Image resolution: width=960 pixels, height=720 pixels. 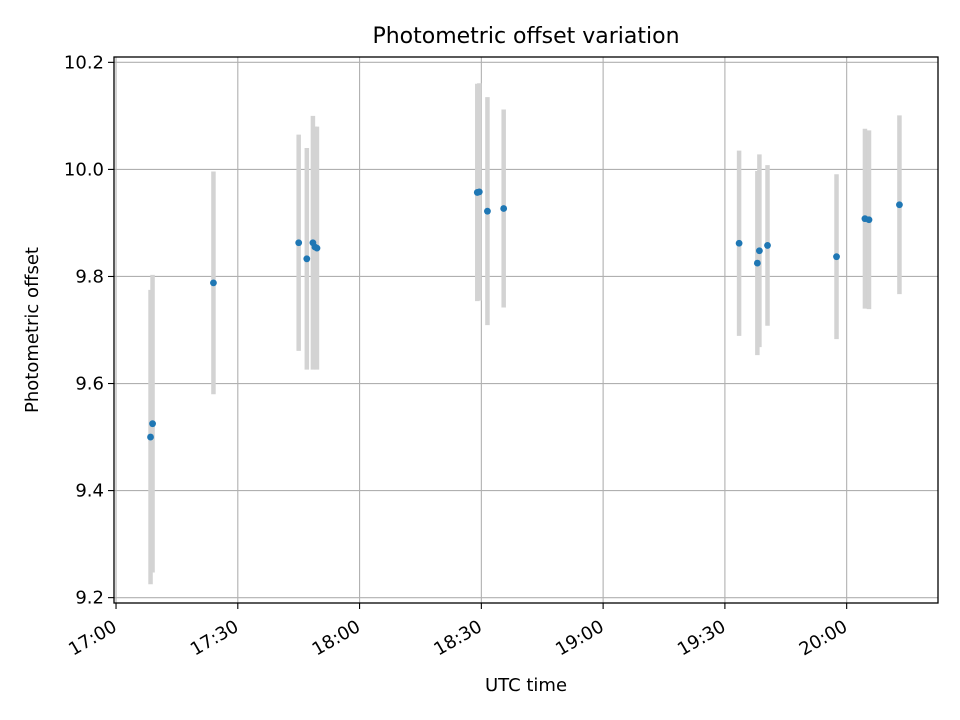 I want to click on y-tick-label: 10.0, so click(x=84, y=169).